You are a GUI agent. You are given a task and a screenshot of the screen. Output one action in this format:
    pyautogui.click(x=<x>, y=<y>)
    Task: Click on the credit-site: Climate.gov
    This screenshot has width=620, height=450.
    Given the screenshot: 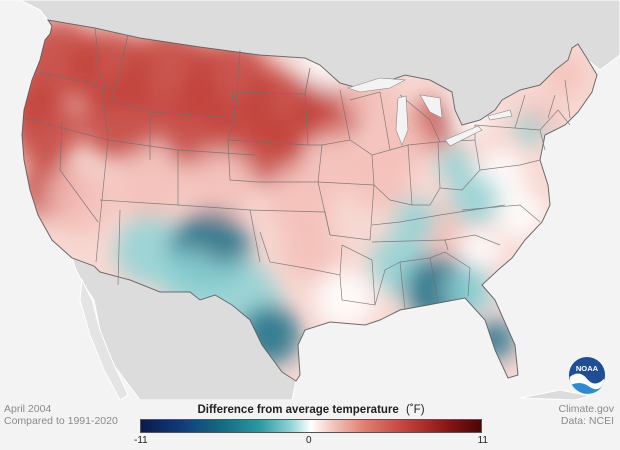 What is the action you would take?
    pyautogui.click(x=586, y=409)
    